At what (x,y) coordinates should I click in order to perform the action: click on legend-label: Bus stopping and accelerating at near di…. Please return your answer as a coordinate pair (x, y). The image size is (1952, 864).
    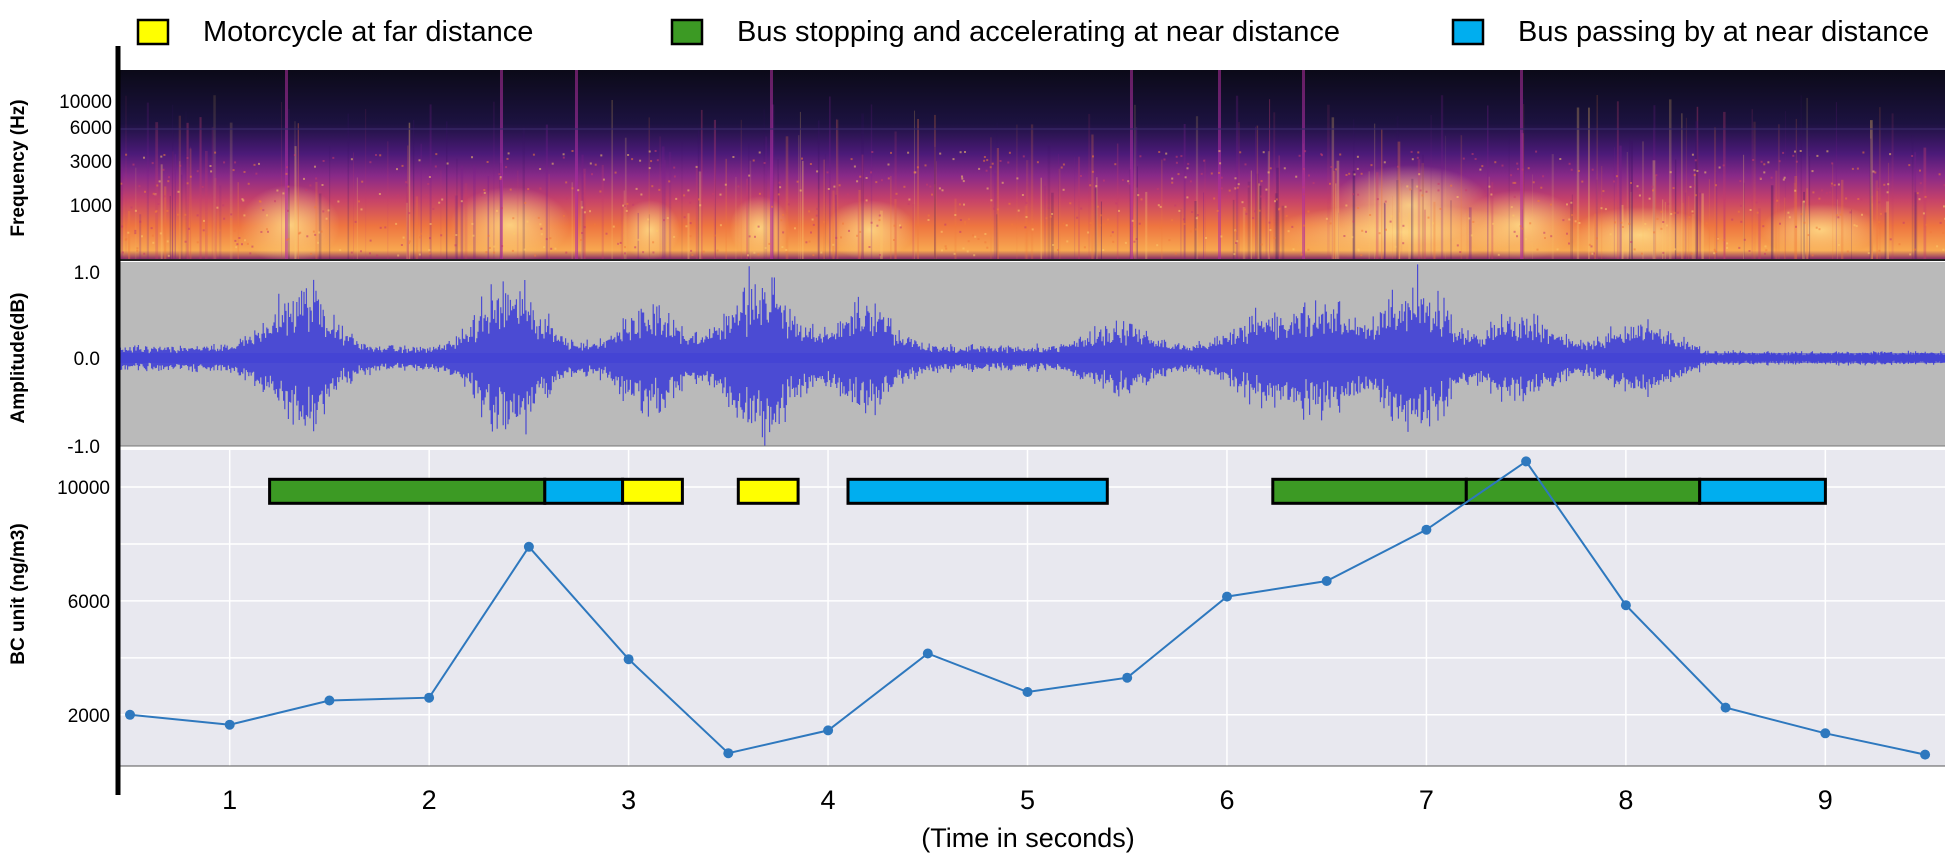
    Looking at the image, I should click on (1038, 32).